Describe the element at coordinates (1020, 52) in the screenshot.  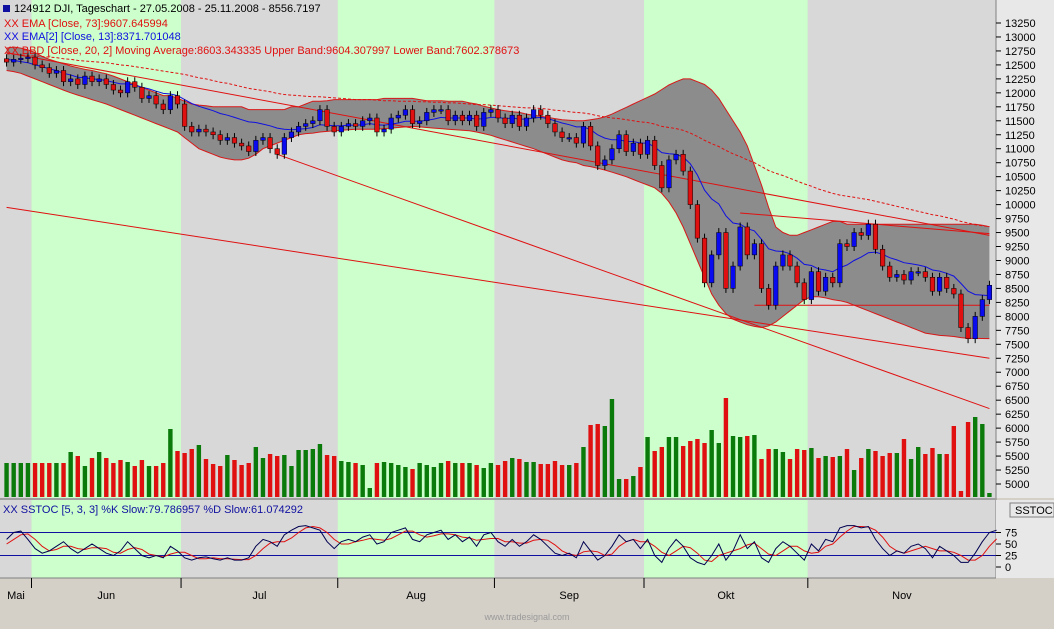
I see `price-tick-label: 12750` at that location.